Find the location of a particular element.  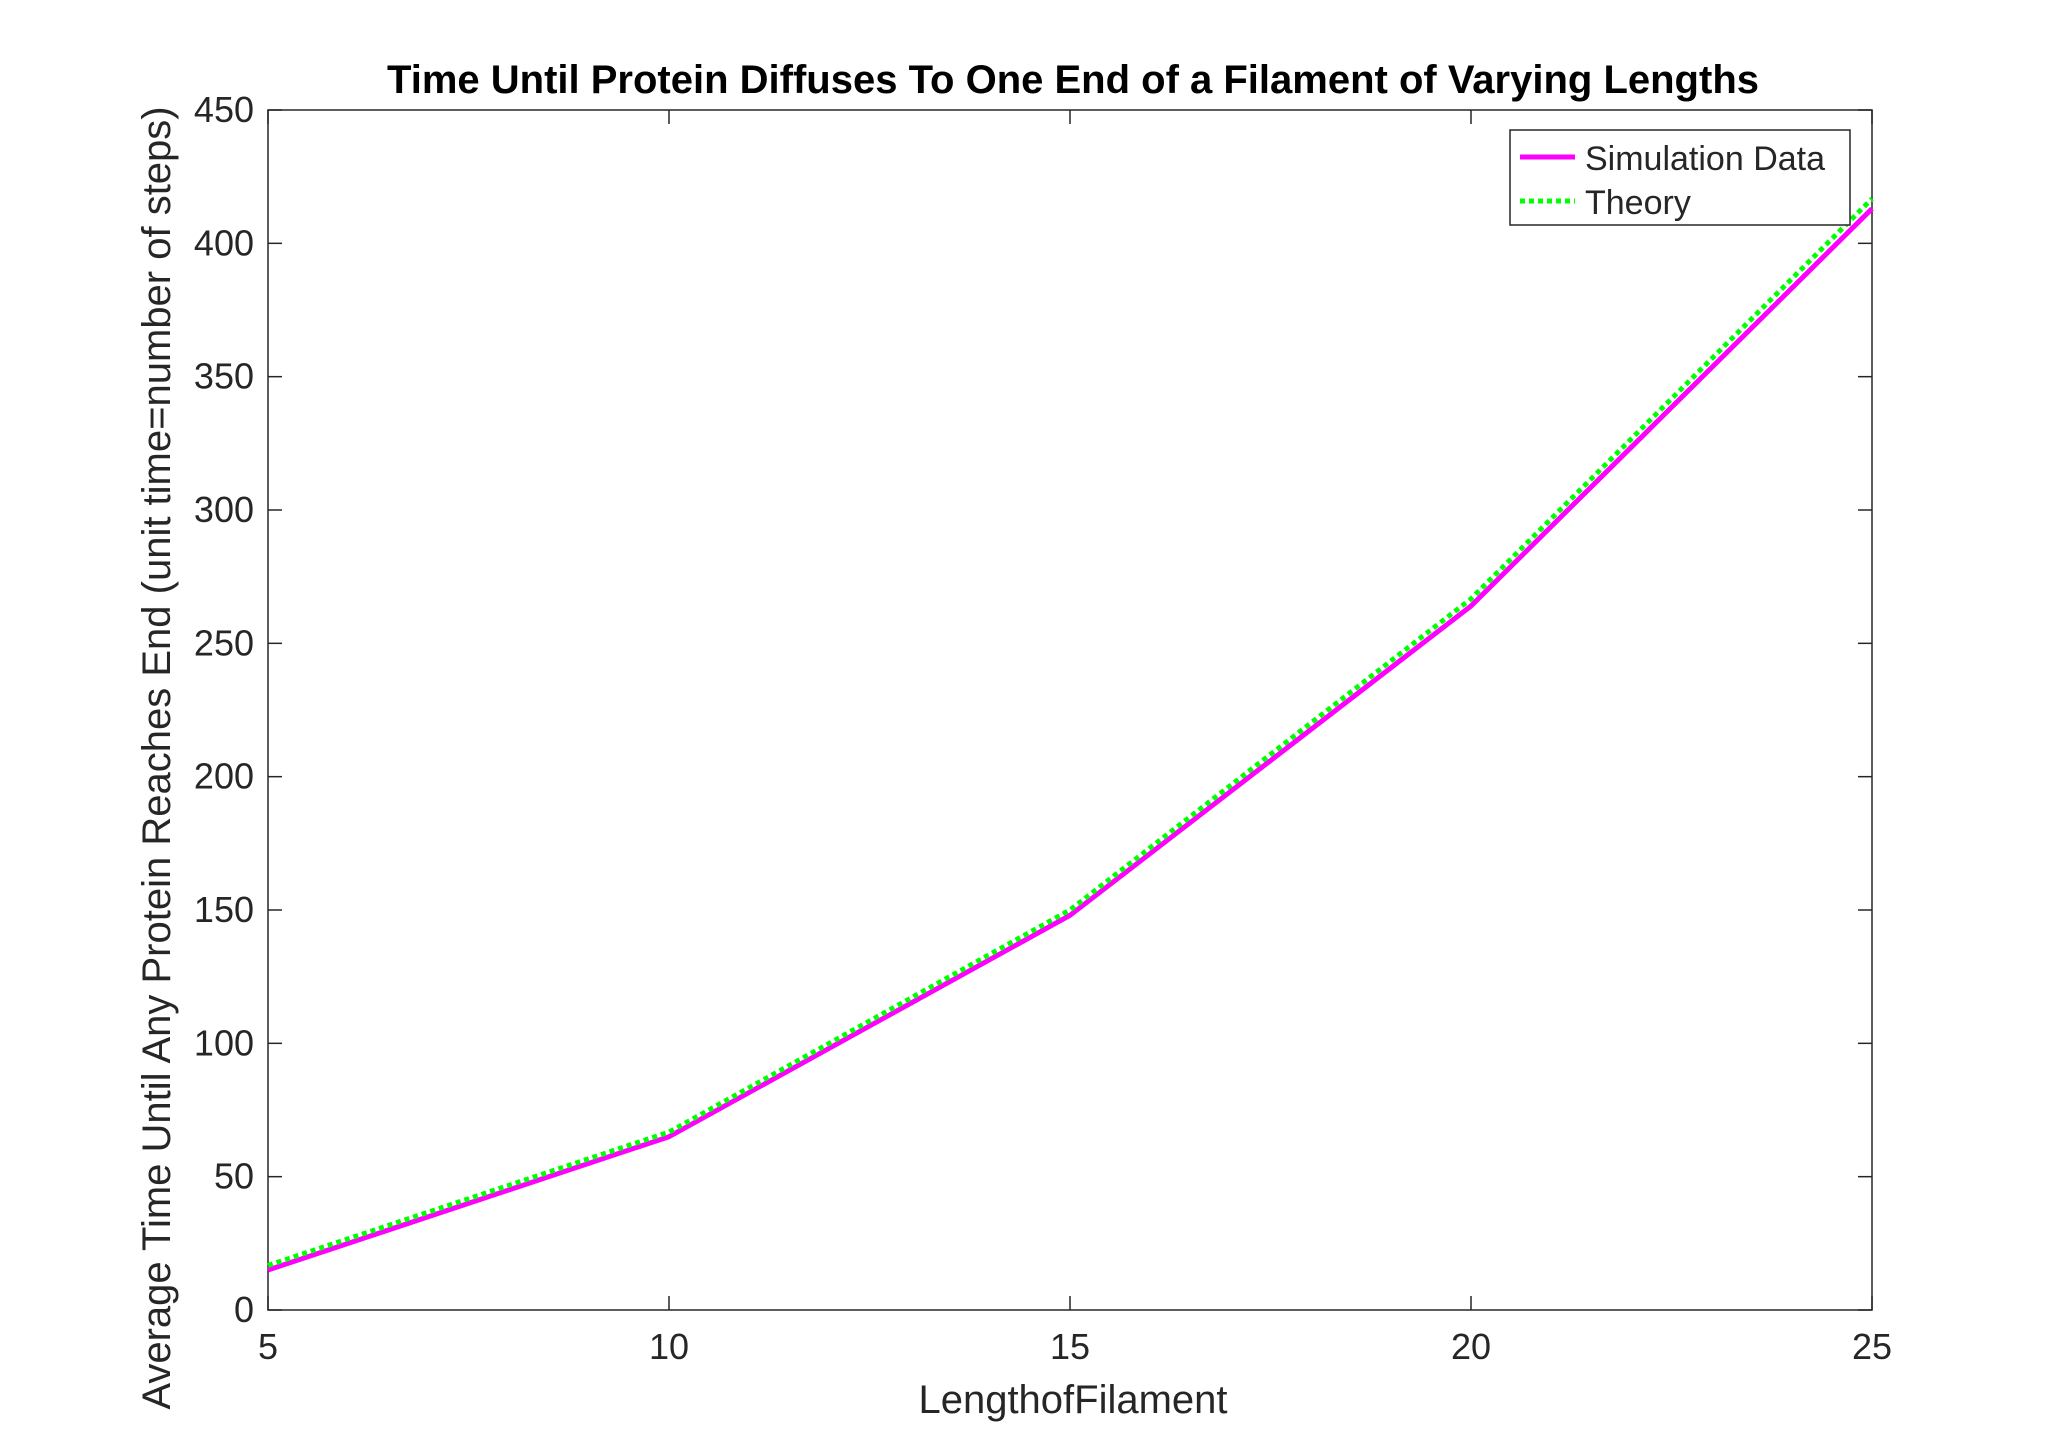

legend-label-theory: Theory is located at coordinates (1638, 203).